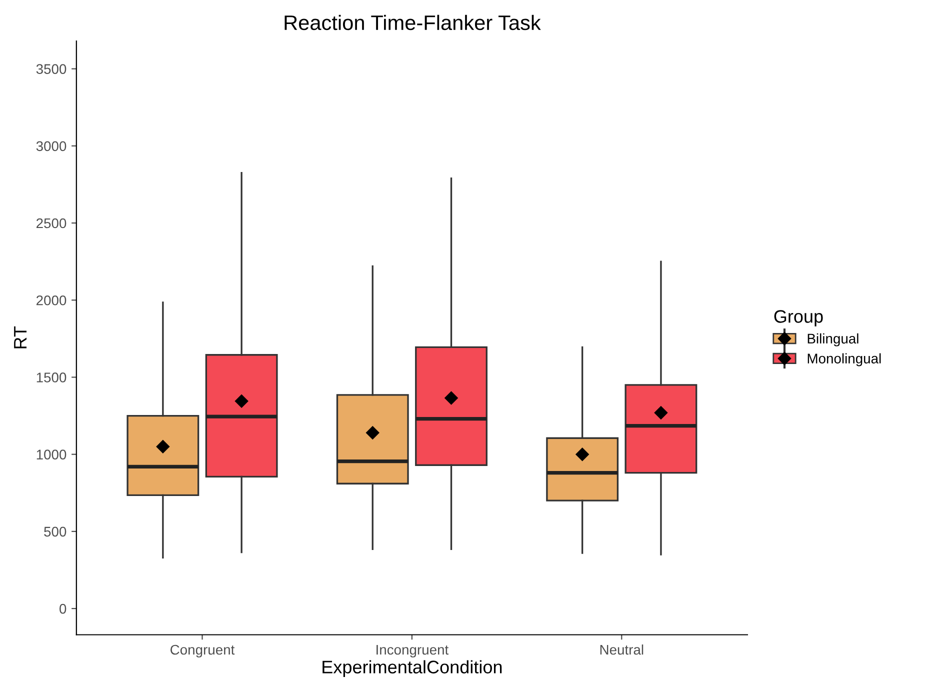 The height and width of the screenshot is (684, 932). Describe the element at coordinates (412, 651) in the screenshot. I see `x-tick-label: Incongruent` at that location.